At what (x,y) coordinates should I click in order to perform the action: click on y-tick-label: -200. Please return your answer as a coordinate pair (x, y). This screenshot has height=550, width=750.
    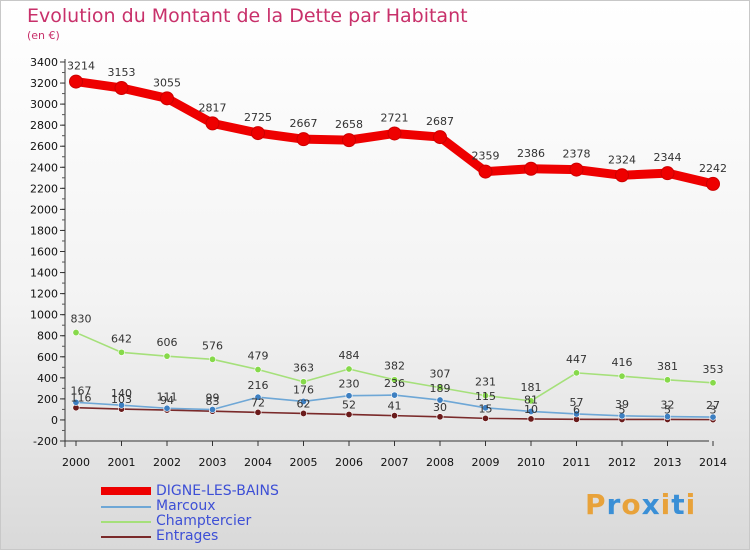
    Looking at the image, I should click on (45, 441).